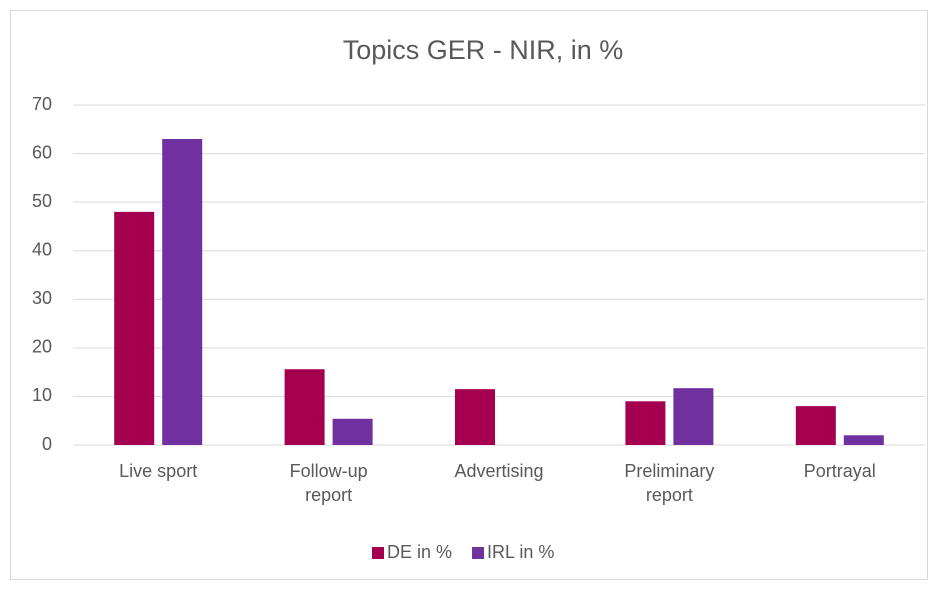 This screenshot has height=590, width=936. I want to click on y-tick-label: 70, so click(42, 104).